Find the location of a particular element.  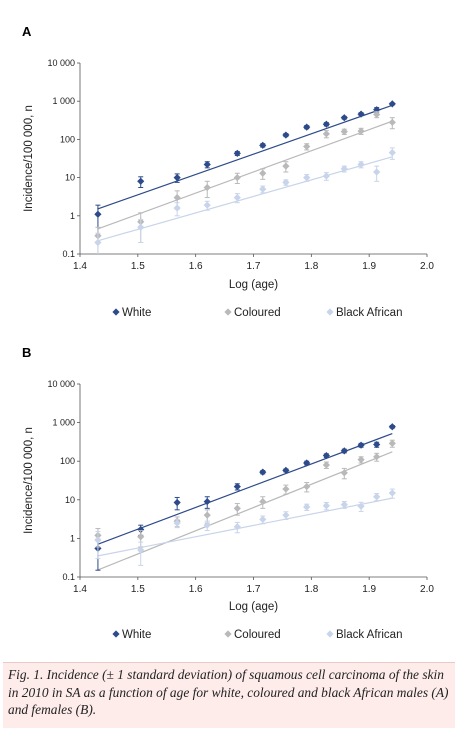

x-axis-label: Log (age) is located at coordinates (253, 285).